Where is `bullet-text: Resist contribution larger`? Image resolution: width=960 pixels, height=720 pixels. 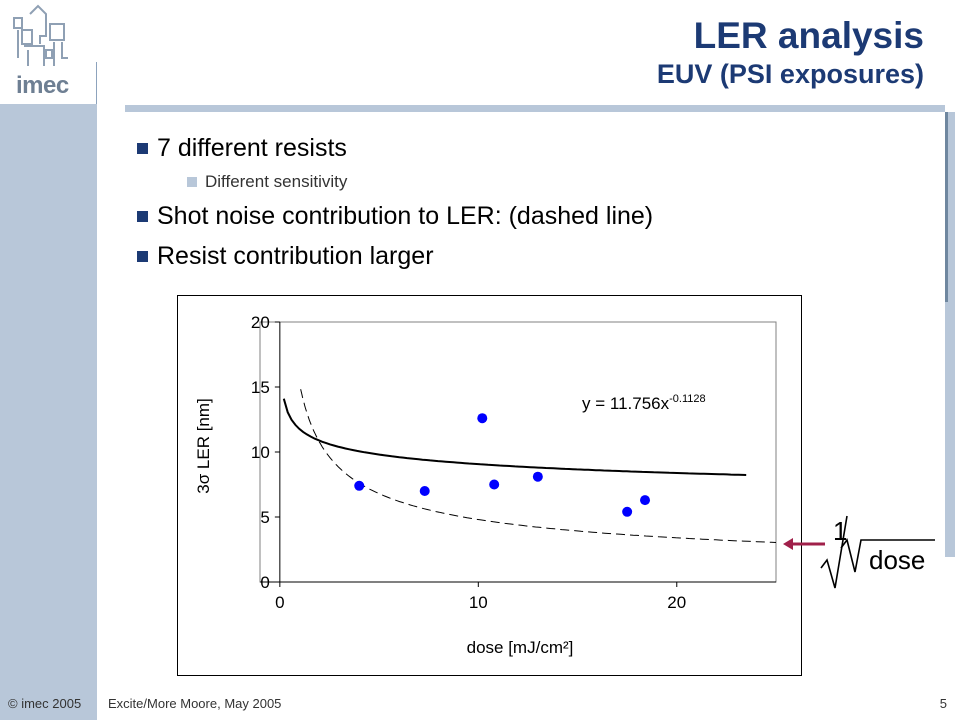 bullet-text: Resist contribution larger is located at coordinates (295, 256).